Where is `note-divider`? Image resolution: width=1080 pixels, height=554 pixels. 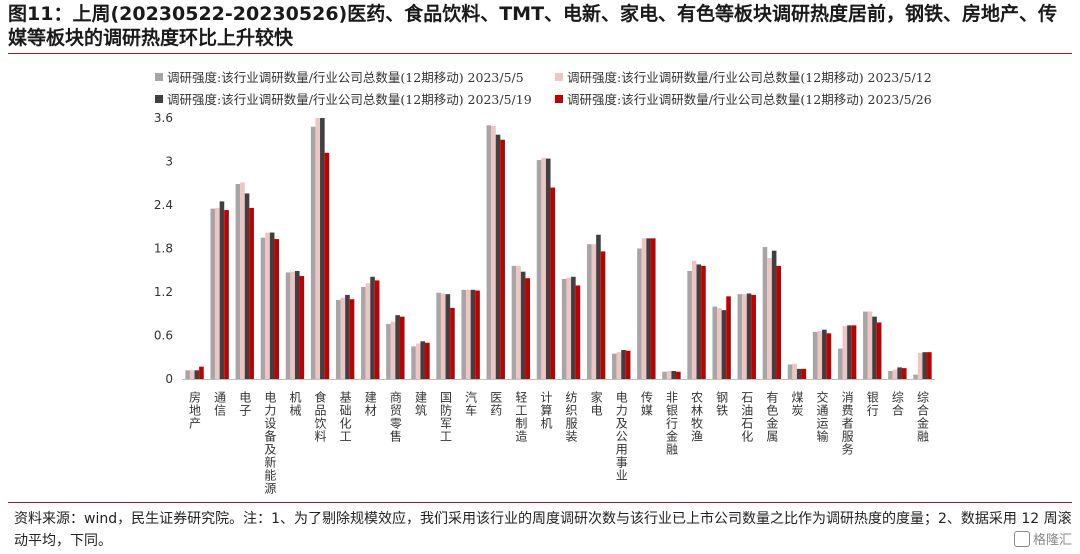 note-divider is located at coordinates (540, 502).